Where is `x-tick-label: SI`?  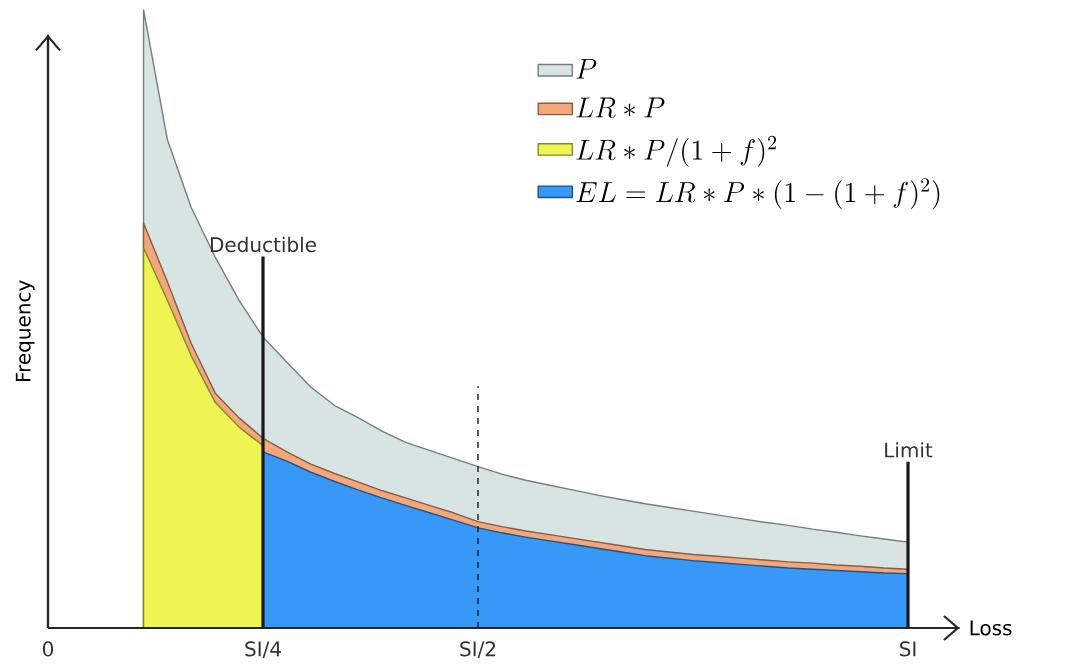 x-tick-label: SI is located at coordinates (908, 649).